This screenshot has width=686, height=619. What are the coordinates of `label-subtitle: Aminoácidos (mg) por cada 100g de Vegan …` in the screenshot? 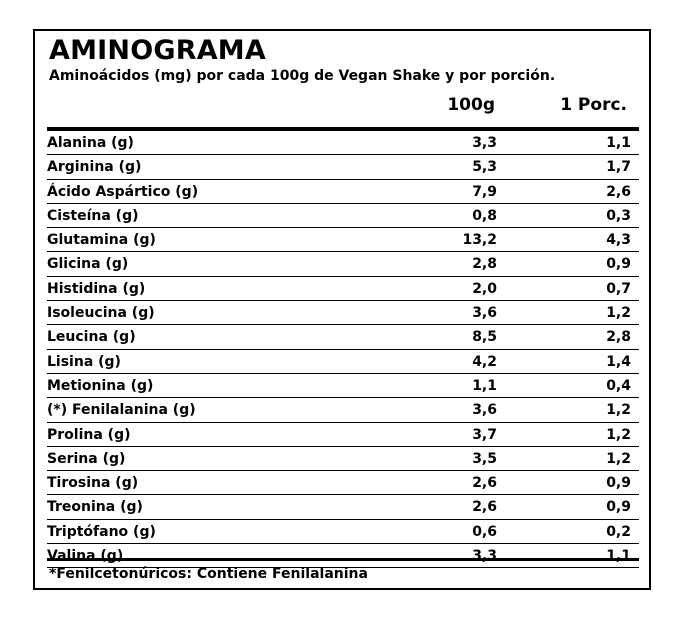 It's located at (302, 76).